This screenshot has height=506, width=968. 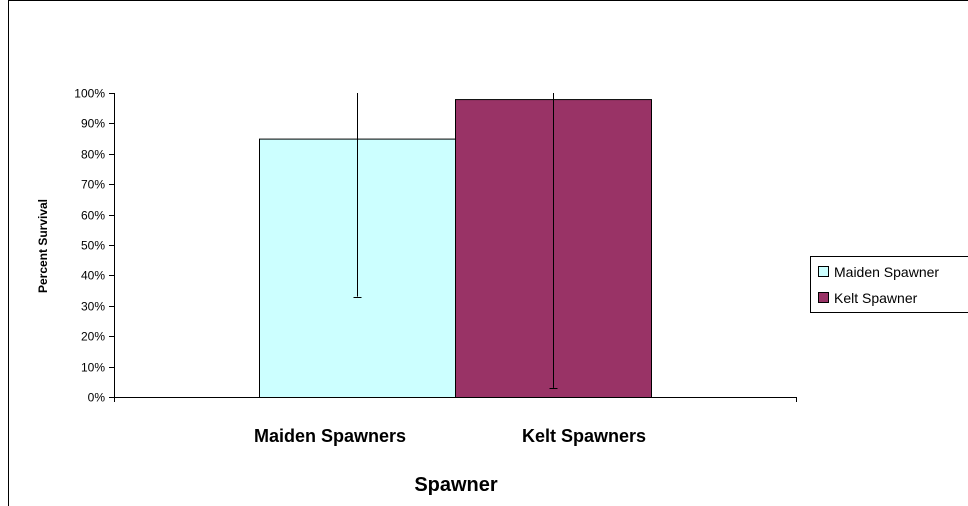 What do you see at coordinates (93, 246) in the screenshot?
I see `y-tick-label: 50%` at bounding box center [93, 246].